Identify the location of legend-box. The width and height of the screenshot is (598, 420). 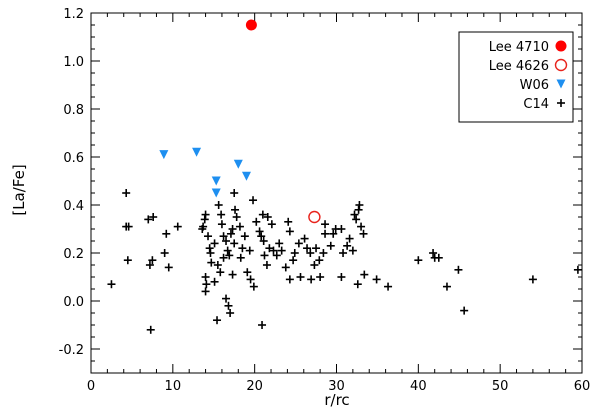
(516, 77).